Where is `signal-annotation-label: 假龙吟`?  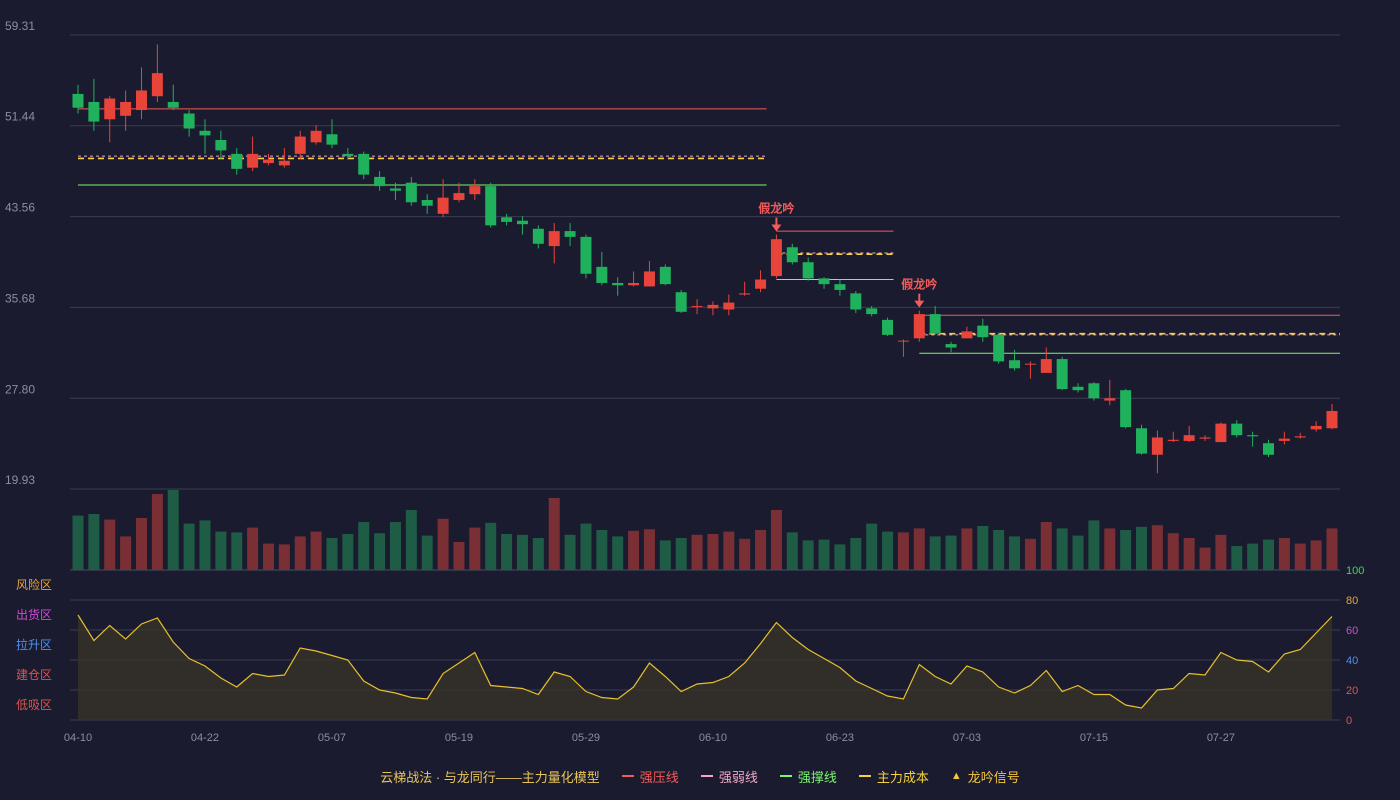
signal-annotation-label: 假龙吟 is located at coordinates (919, 284).